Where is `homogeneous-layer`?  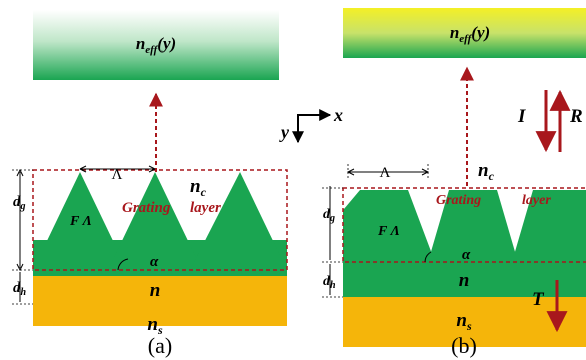
homogeneous-layer is located at coordinates (464, 279).